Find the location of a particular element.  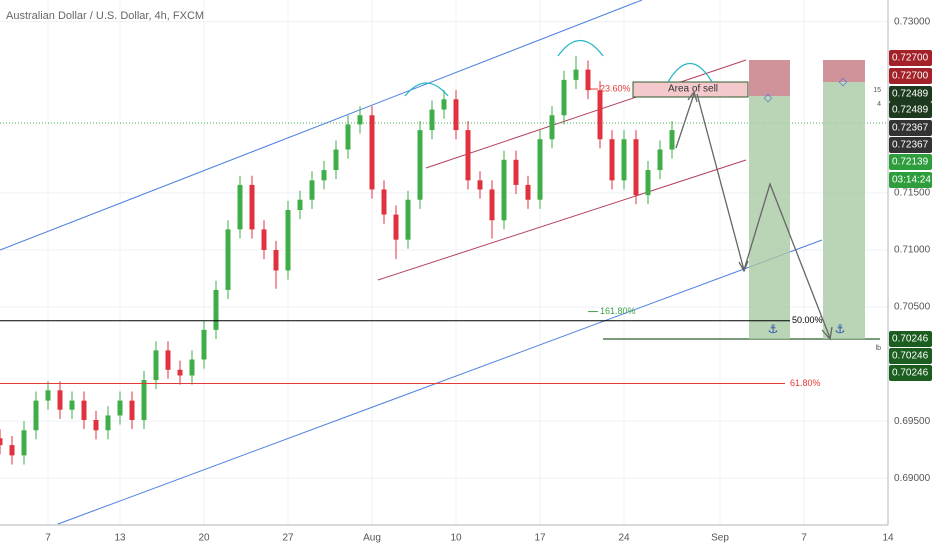

level-label: 50.00% is located at coordinates (807, 320).